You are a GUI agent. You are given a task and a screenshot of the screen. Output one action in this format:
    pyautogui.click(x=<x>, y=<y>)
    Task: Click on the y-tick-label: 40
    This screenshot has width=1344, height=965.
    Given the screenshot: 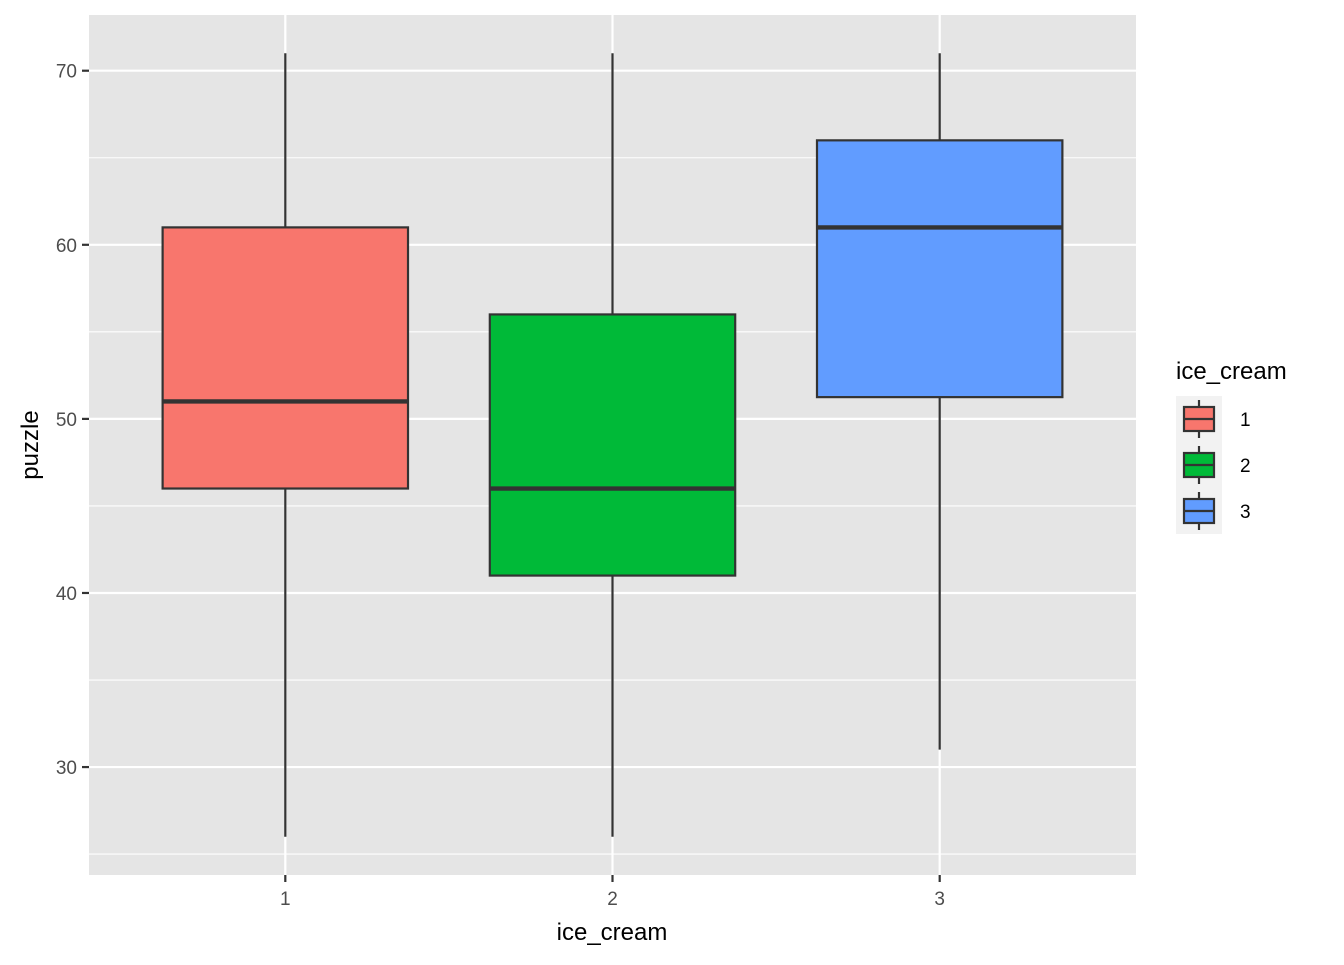 What is the action you would take?
    pyautogui.click(x=66, y=594)
    